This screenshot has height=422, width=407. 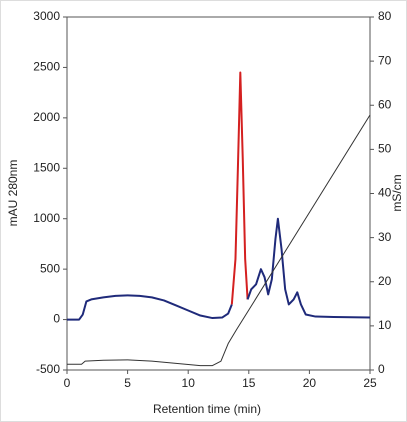 What do you see at coordinates (56, 319) in the screenshot?
I see `y-tick-label: 0` at bounding box center [56, 319].